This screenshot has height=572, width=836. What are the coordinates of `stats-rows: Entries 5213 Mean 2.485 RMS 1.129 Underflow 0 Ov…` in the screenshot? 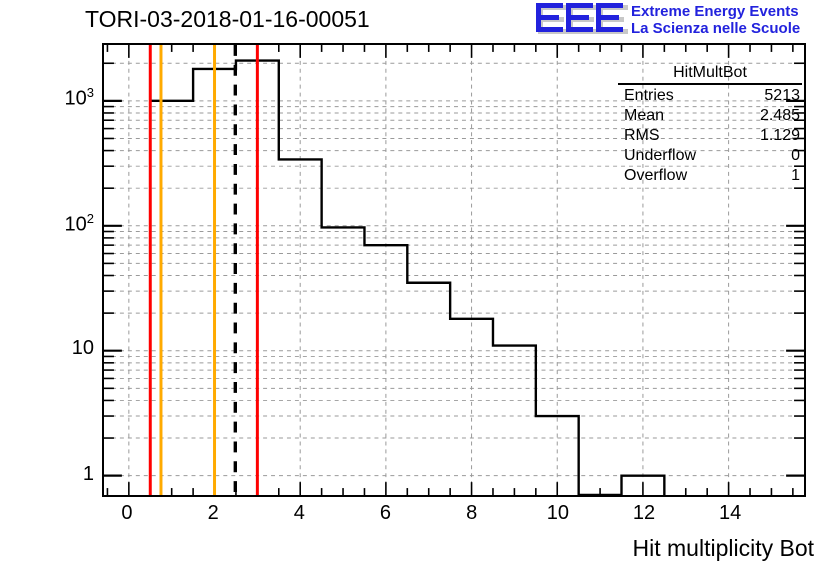 It's located at (710, 136).